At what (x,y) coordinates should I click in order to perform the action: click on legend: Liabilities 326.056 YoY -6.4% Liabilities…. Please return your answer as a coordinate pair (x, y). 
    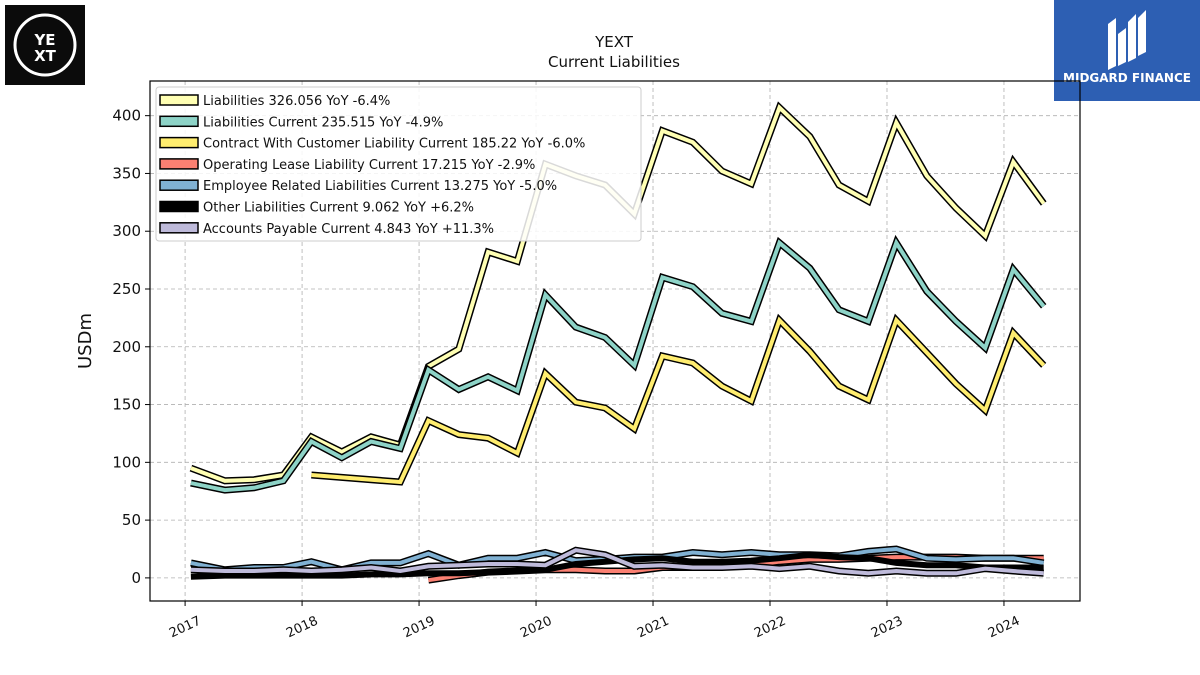
    Looking at the image, I should click on (398, 164).